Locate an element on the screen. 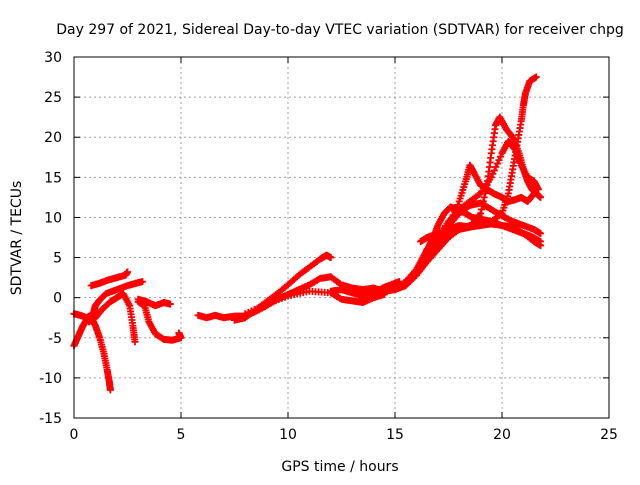  x-tick-label: 25 is located at coordinates (609, 435).